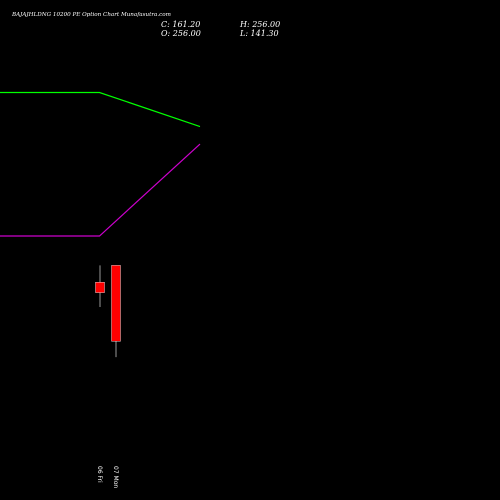 This screenshot has width=500, height=500. Describe the element at coordinates (180, 24) in the screenshot. I see `close-value: C: 161.20` at that location.